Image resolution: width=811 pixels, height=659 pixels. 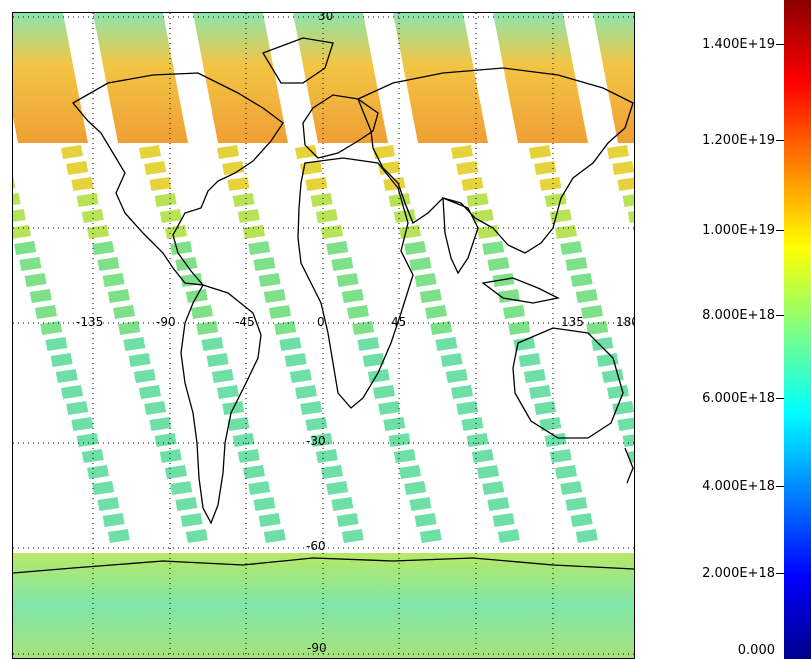 I want to click on lat-label: -30, so click(x=316, y=441).